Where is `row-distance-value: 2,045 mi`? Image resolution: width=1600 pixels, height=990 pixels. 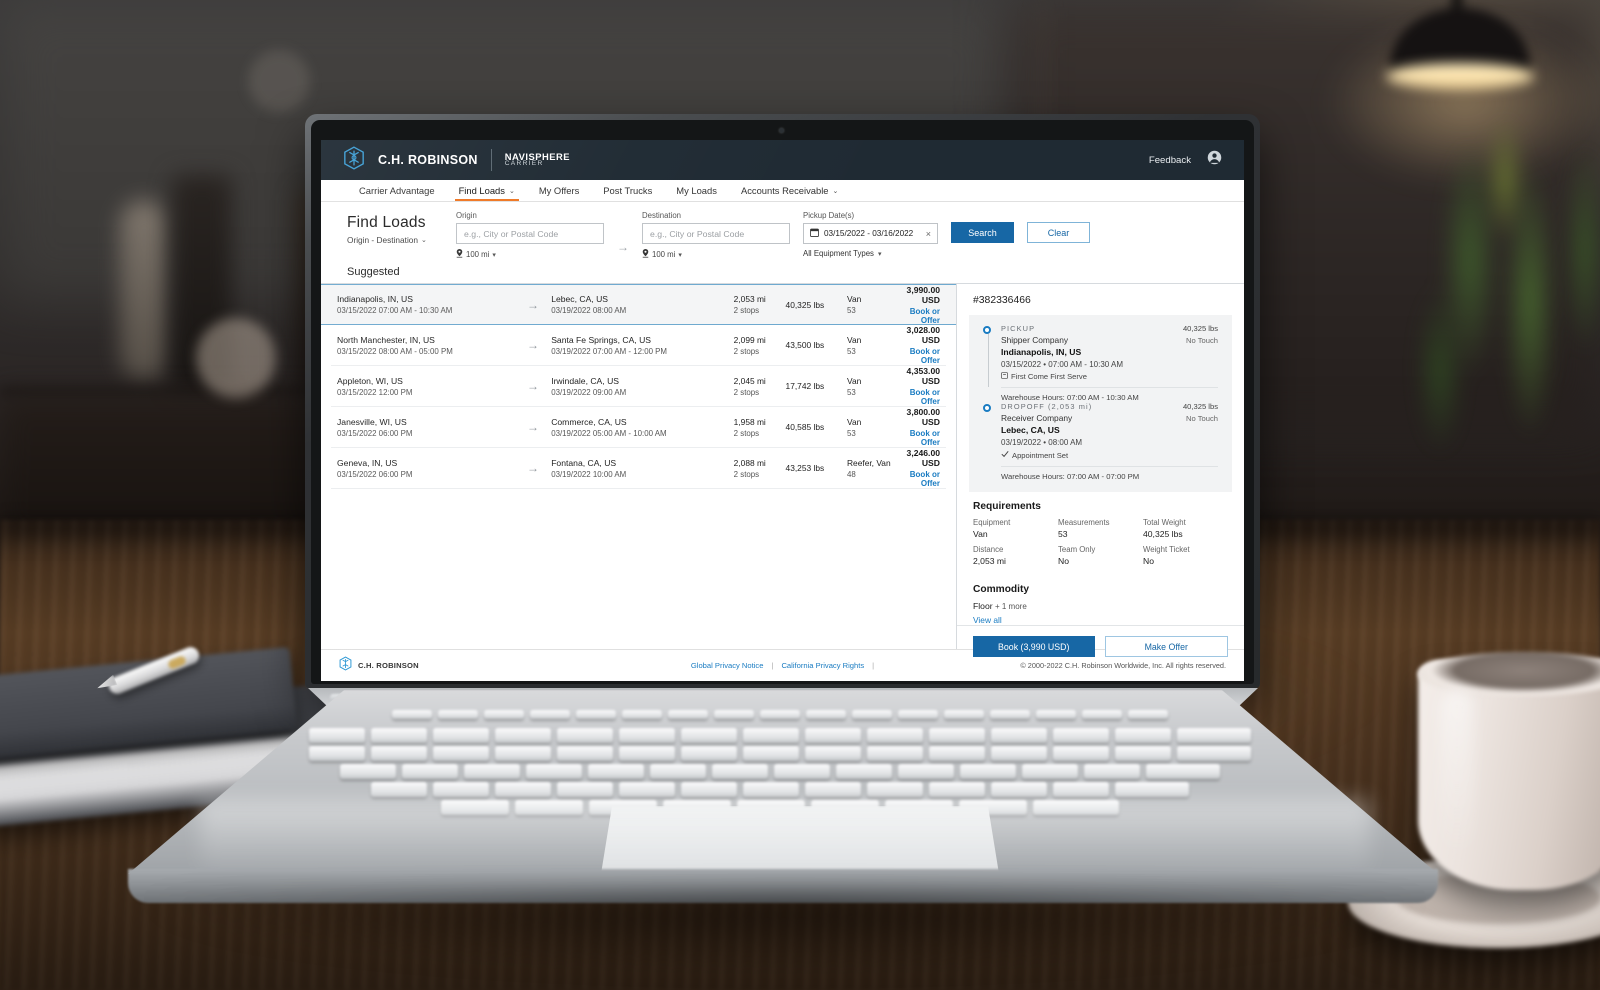 row-distance-value: 2,045 mi is located at coordinates (749, 380).